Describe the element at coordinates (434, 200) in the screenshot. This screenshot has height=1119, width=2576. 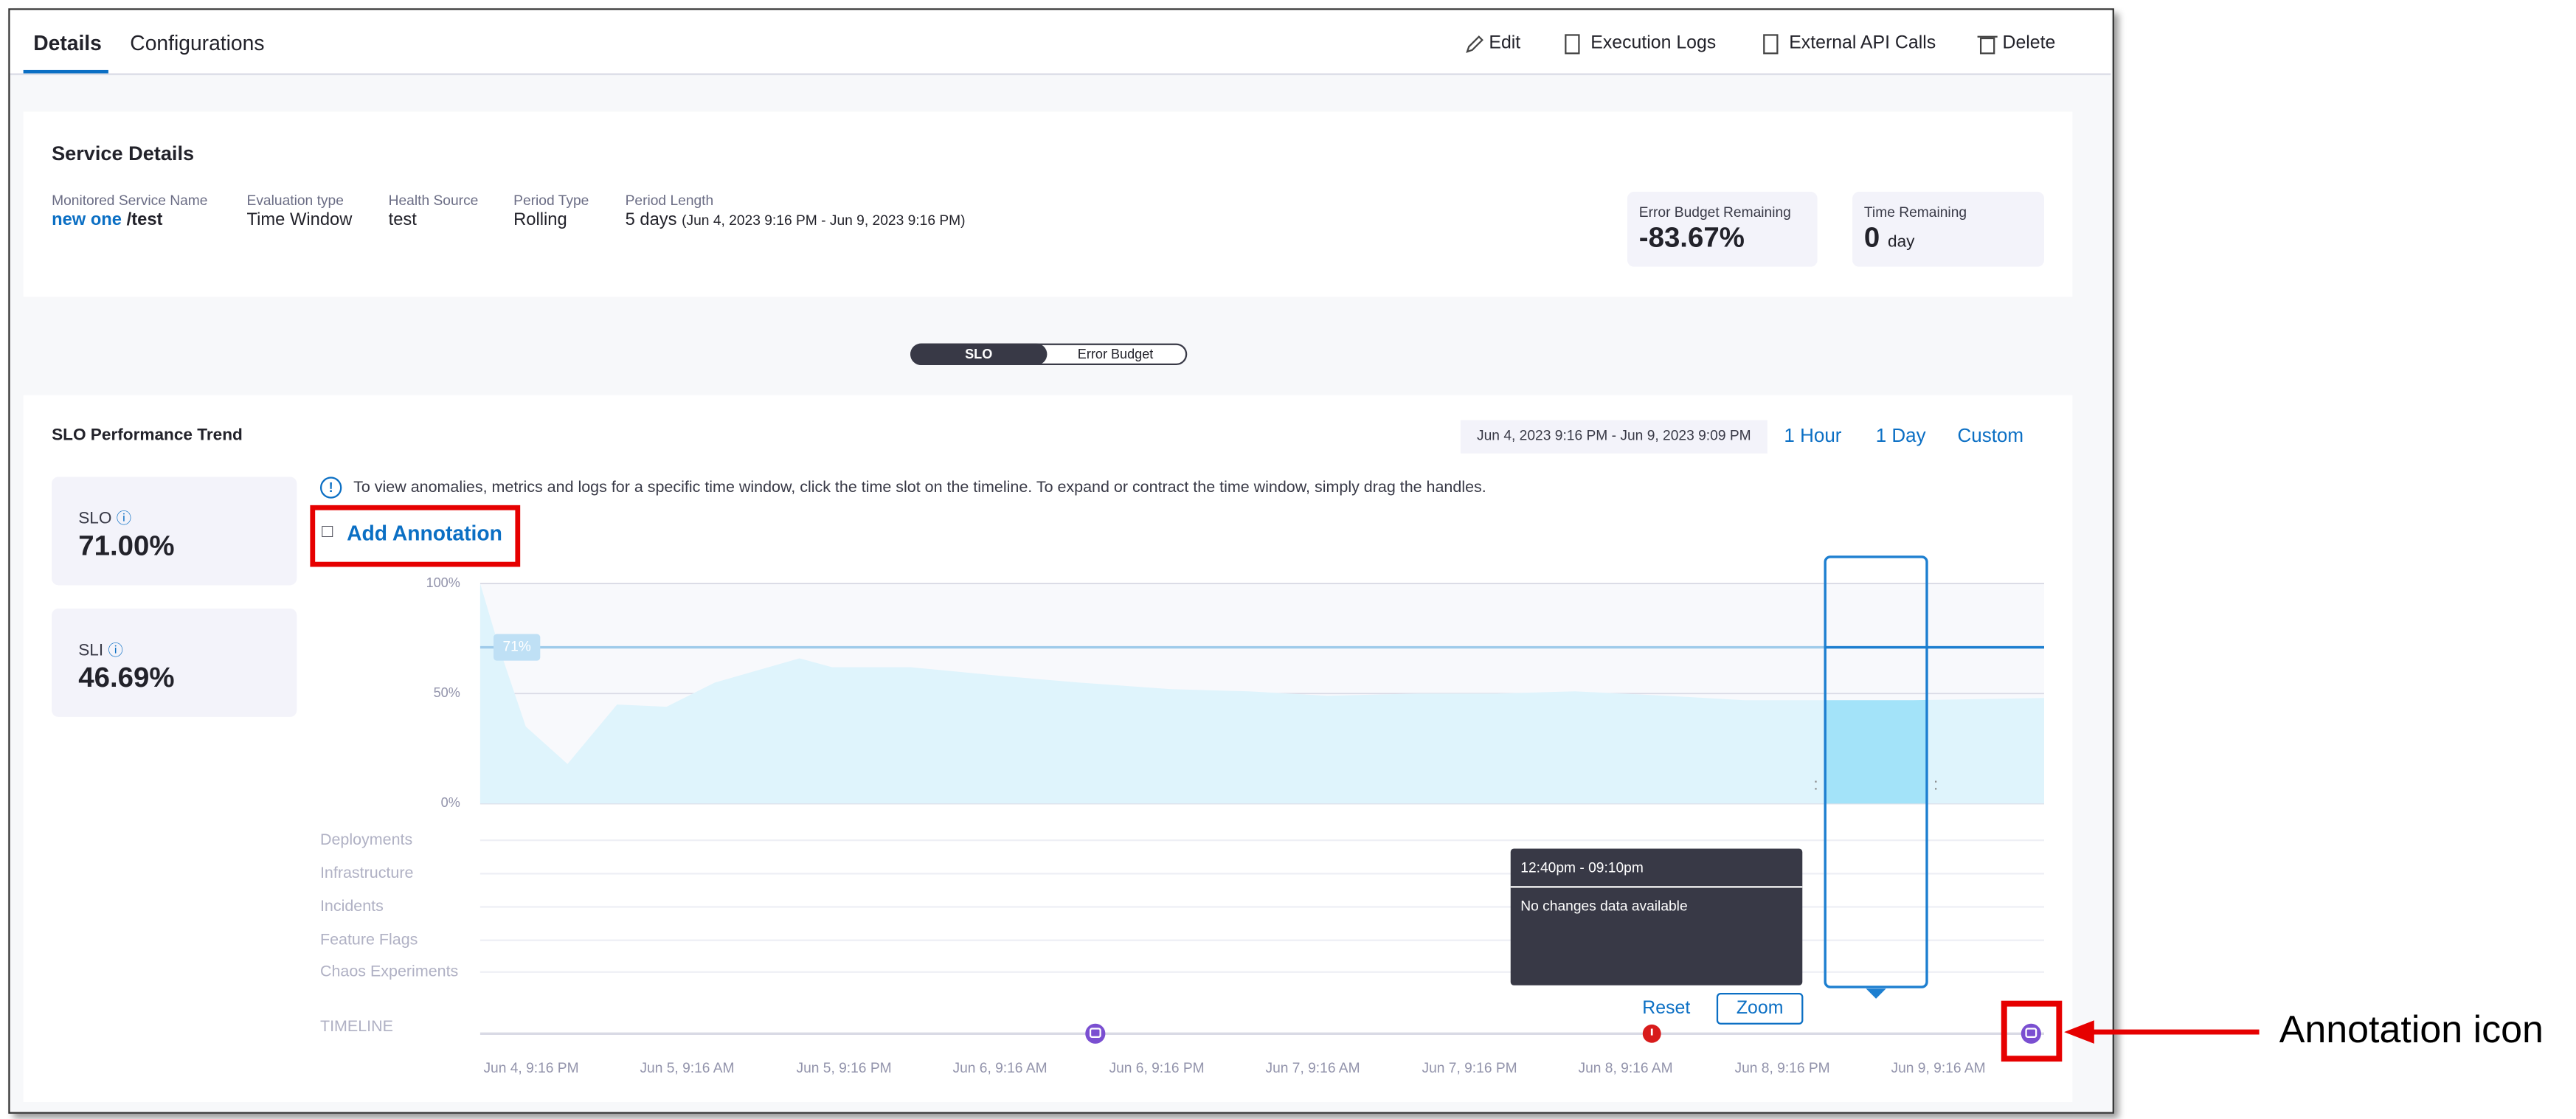
I see `field-label: Health Source` at that location.